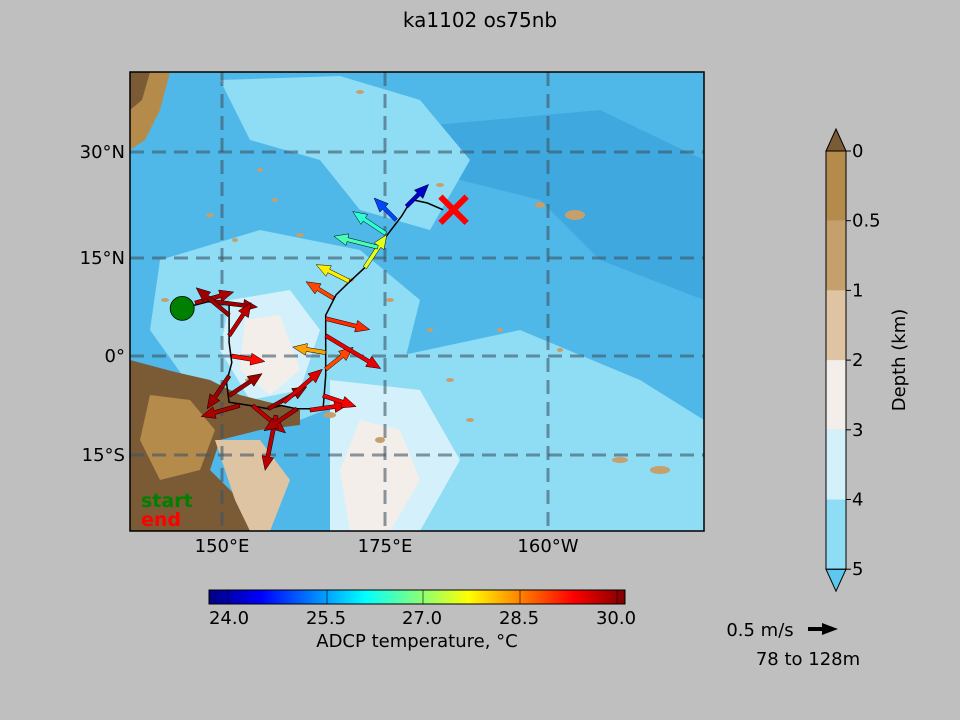  Describe the element at coordinates (115, 356) in the screenshot. I see `lat-tick-label: 0°` at that location.